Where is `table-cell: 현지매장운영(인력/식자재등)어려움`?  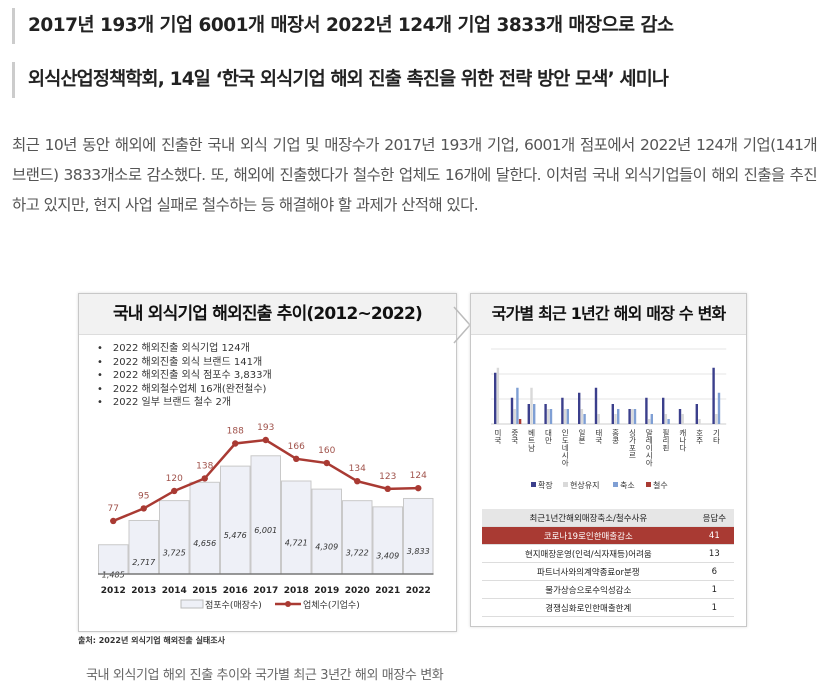
table-cell: 현지매장운영(인력/식자재등)어려움 is located at coordinates (588, 553).